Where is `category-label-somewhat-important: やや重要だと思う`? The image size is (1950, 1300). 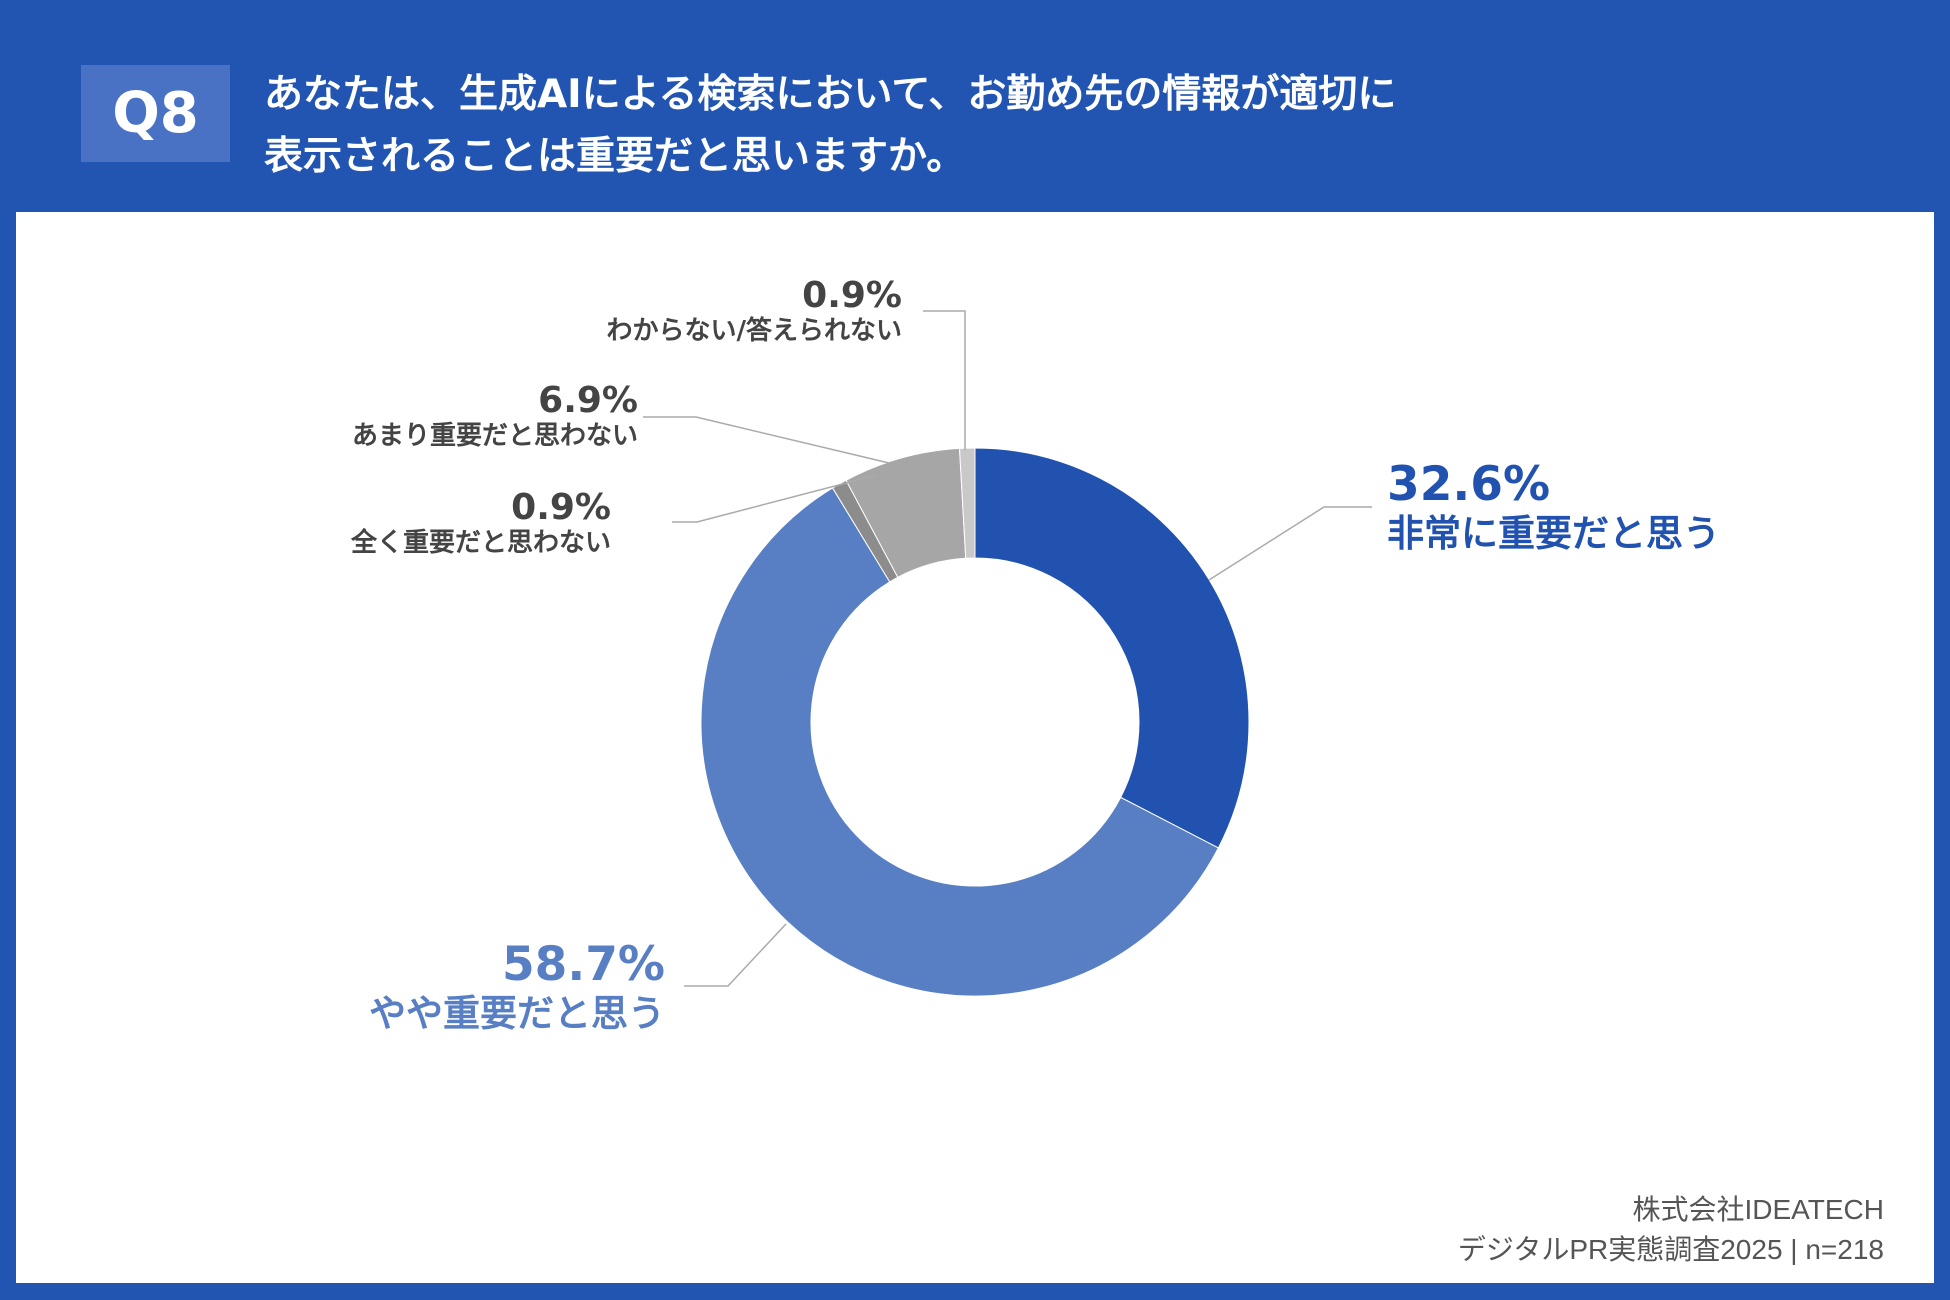 category-label-somewhat-important: やや重要だと思う is located at coordinates (517, 1013).